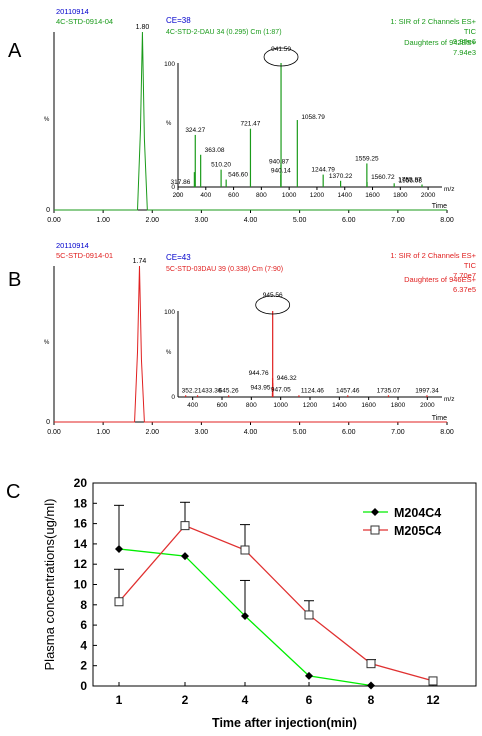 Image resolution: width=482 pixels, height=736 pixels. What do you see at coordinates (178, 195) in the screenshot?
I see `inset-x-tick-label: 200` at bounding box center [178, 195].